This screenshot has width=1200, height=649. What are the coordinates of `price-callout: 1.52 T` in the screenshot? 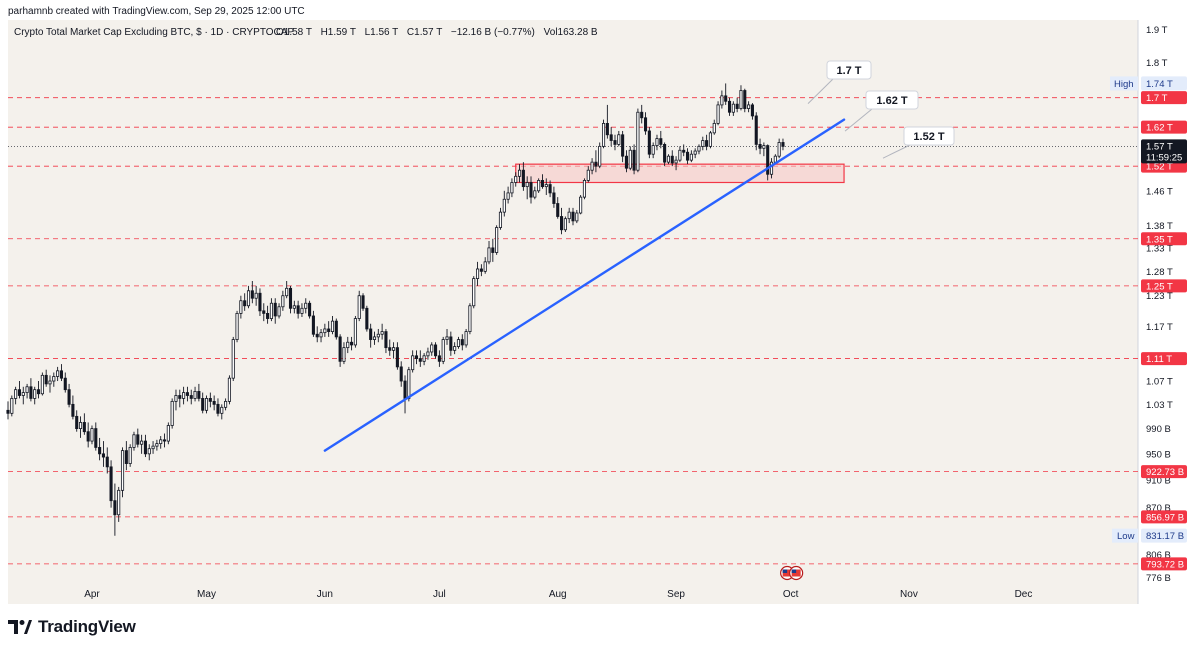 It's located at (918, 142).